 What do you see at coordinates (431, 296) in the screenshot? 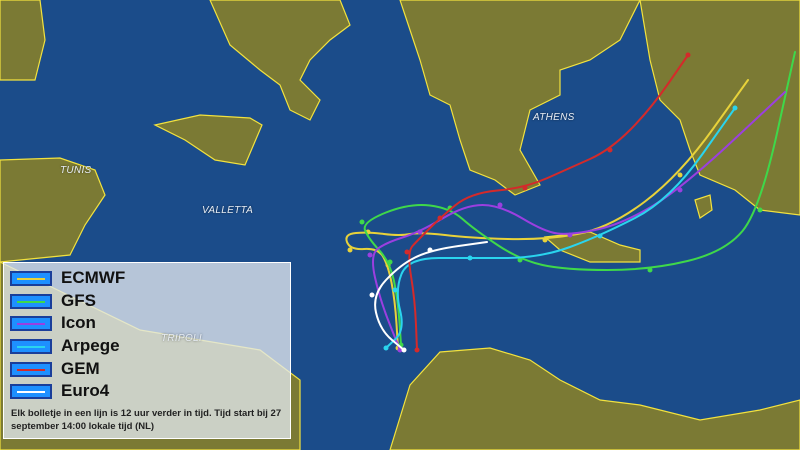
I see `track-euro4` at bounding box center [431, 296].